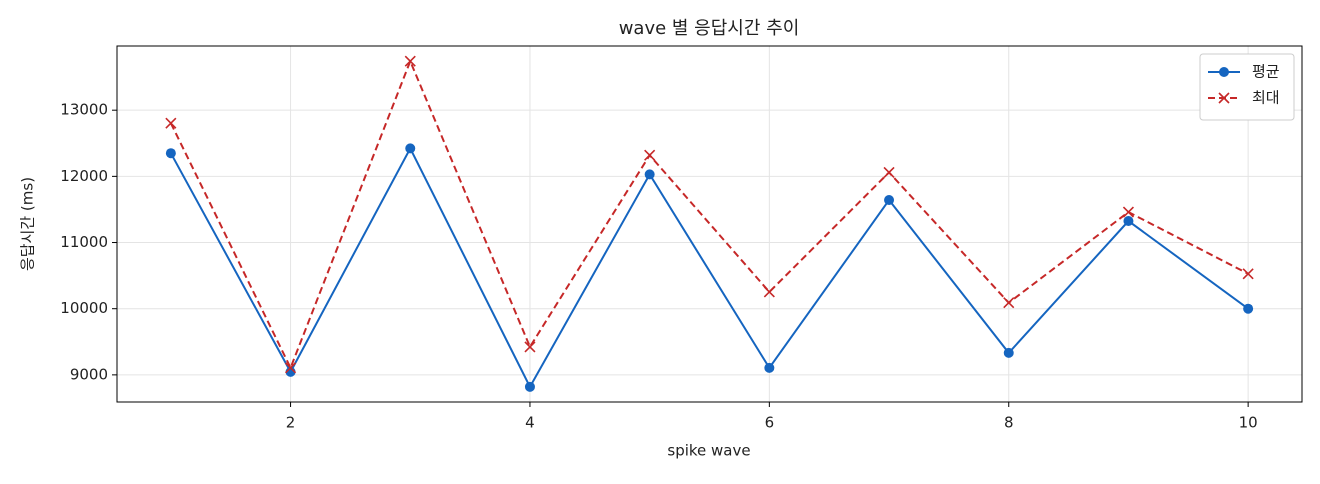 Image resolution: width=1320 pixels, height=484 pixels. What do you see at coordinates (770, 423) in the screenshot?
I see `x-tick-label: 6` at bounding box center [770, 423].